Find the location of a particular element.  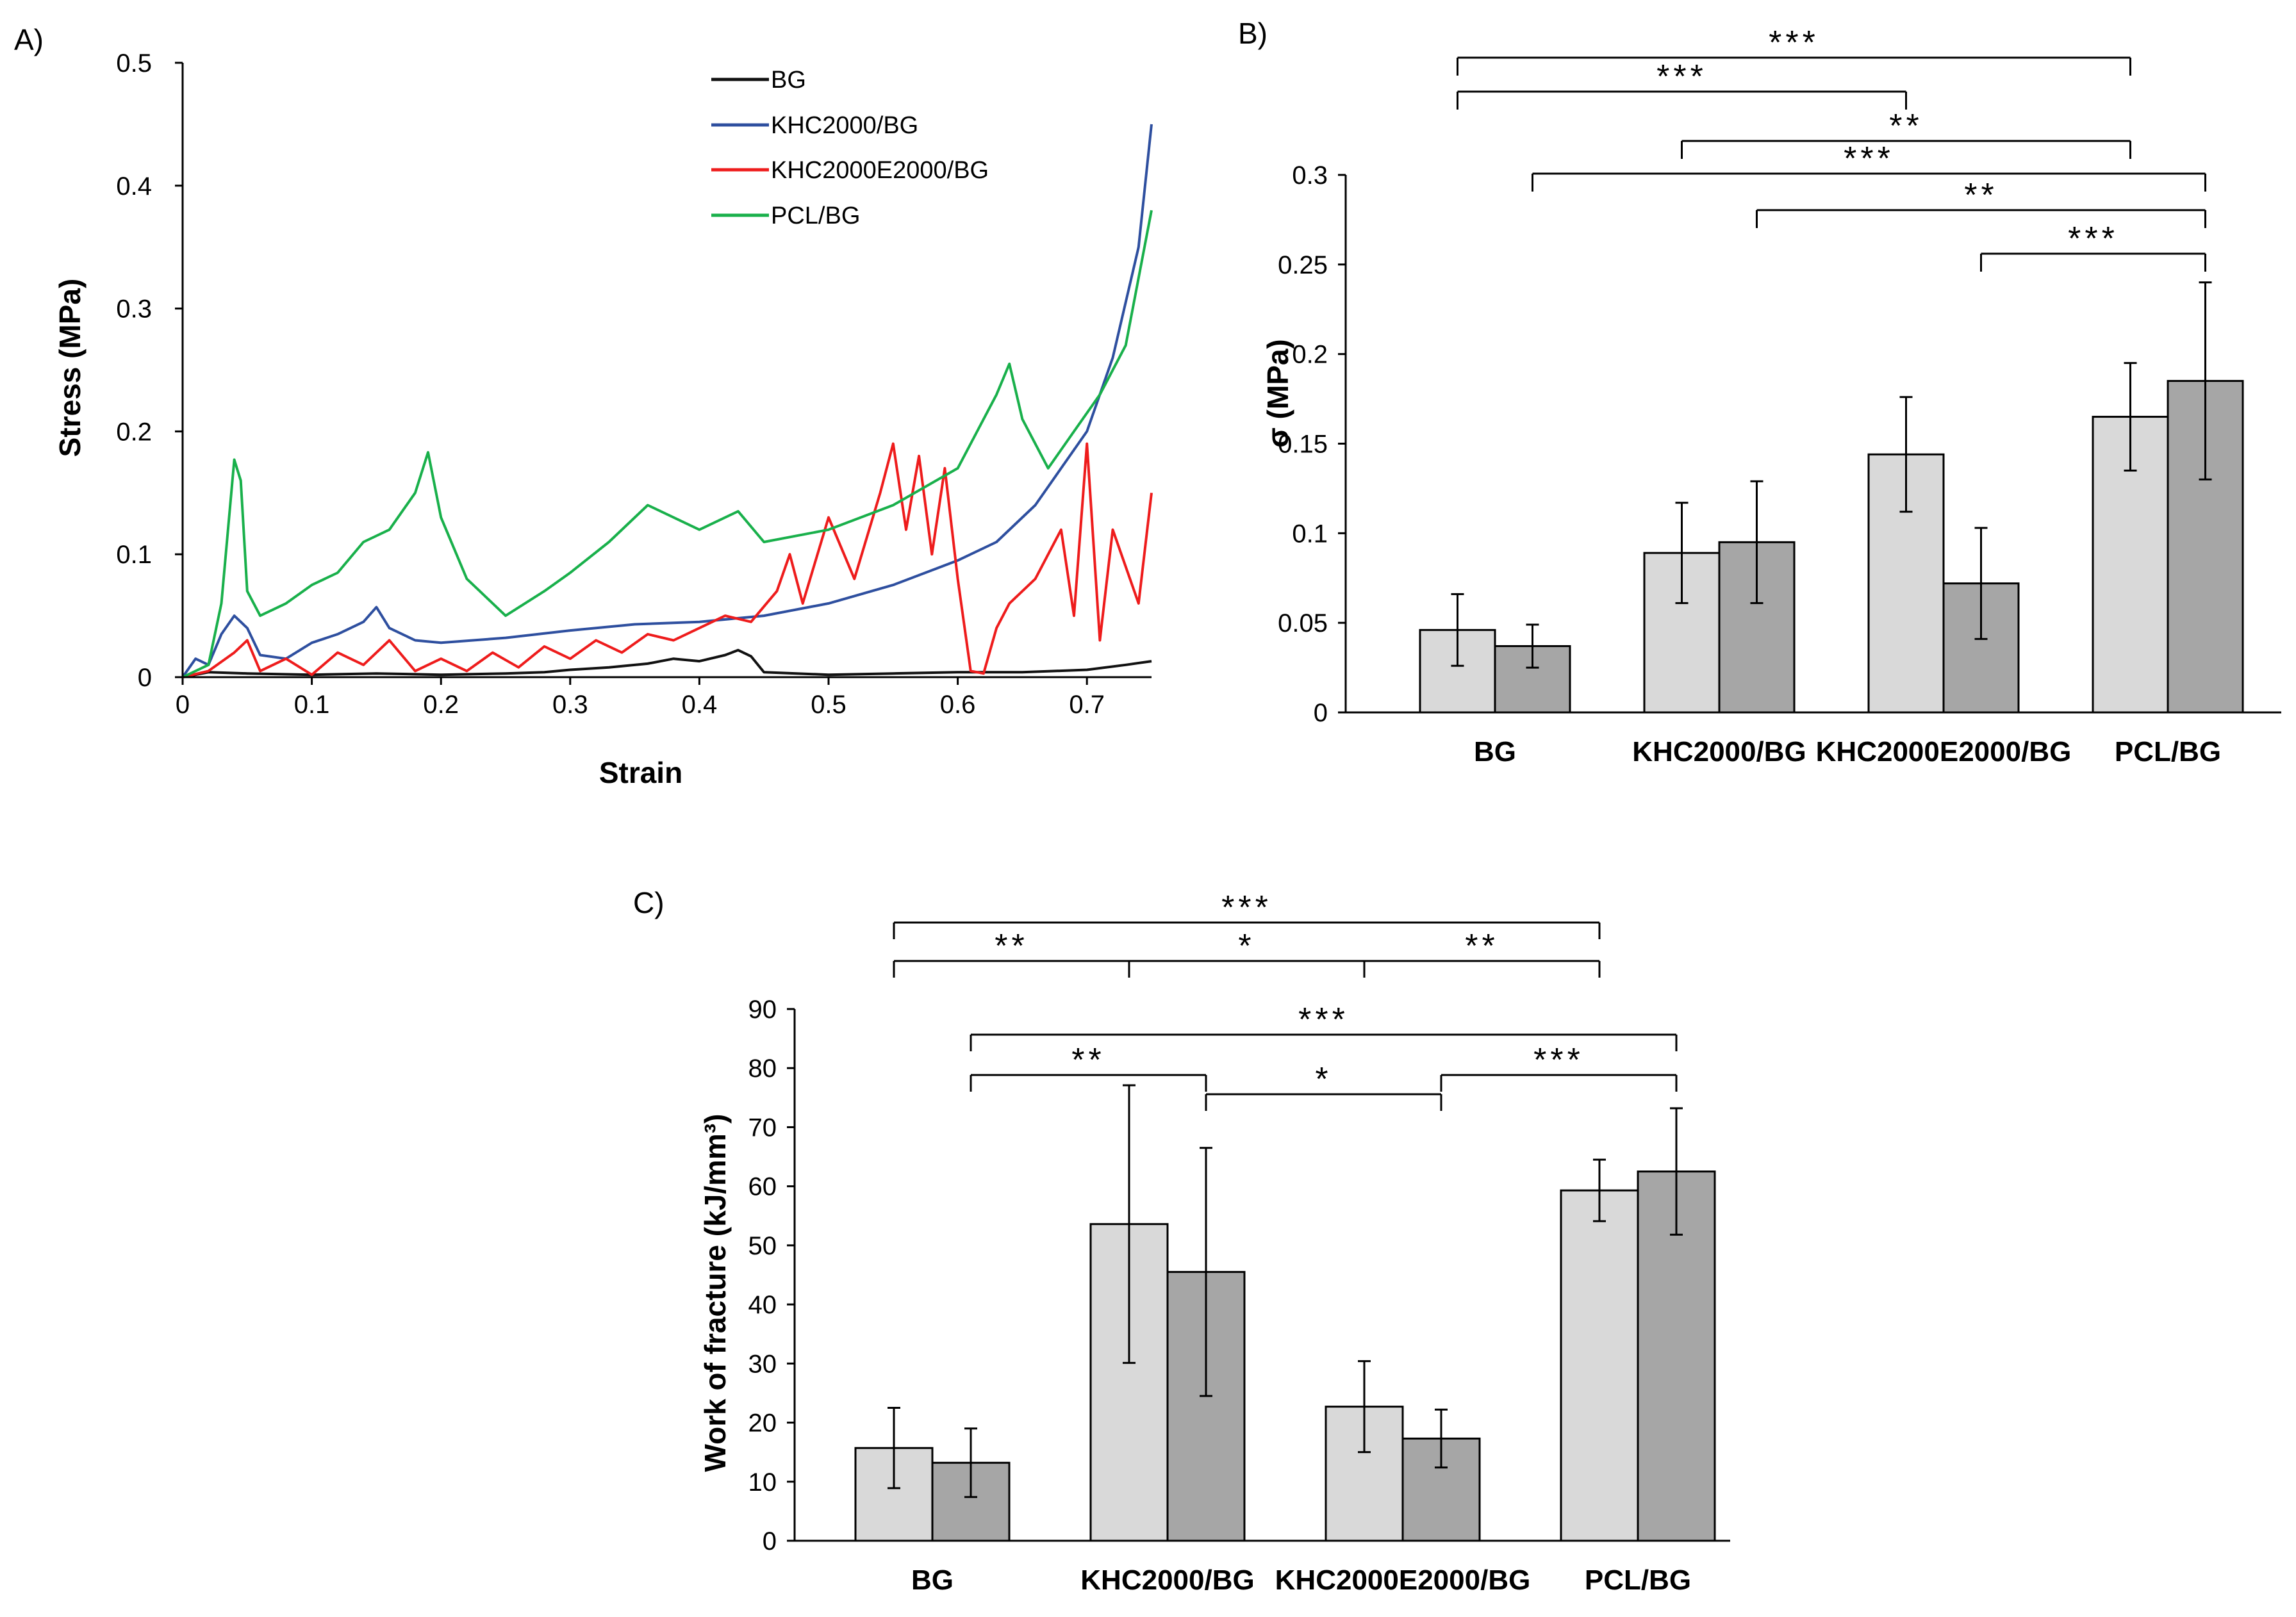

x-tick-label: 0.7 is located at coordinates (1087, 705).